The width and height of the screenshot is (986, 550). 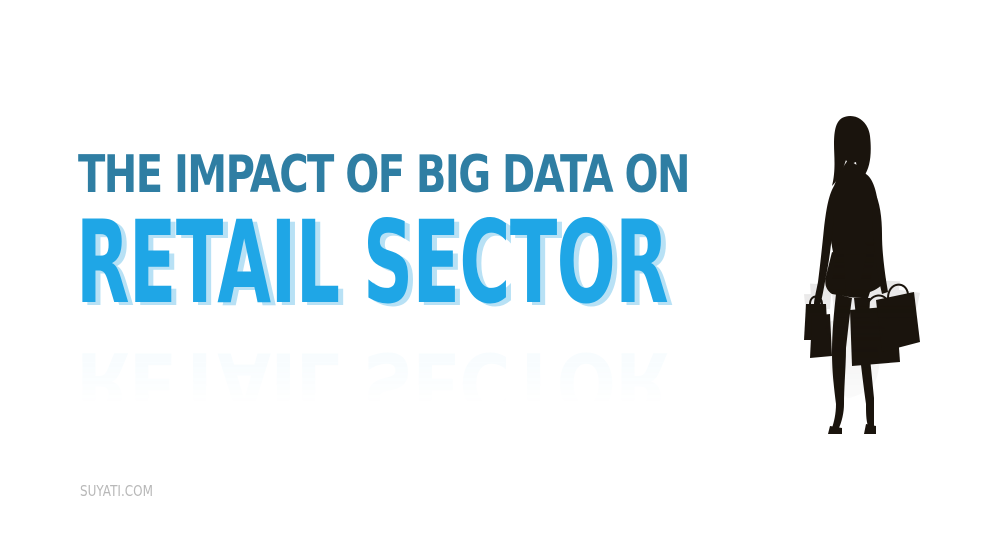 What do you see at coordinates (372, 370) in the screenshot?
I see `headline-reflection-text: RETAIL SECTOR` at bounding box center [372, 370].